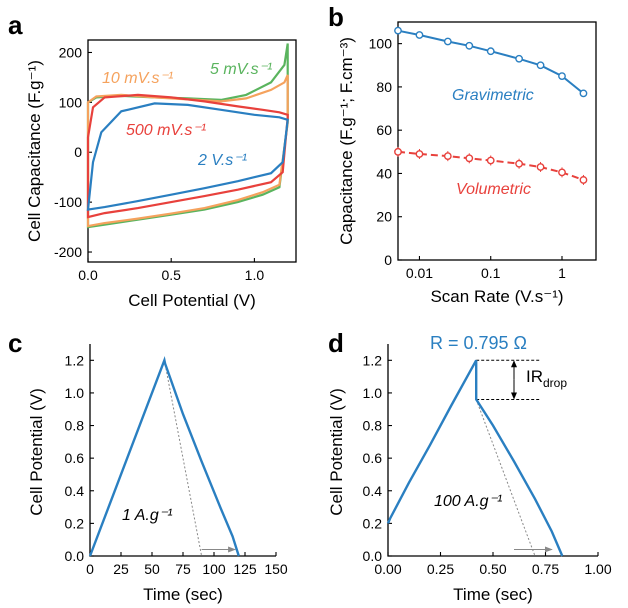 This screenshot has width=628, height=608. I want to click on panel-a-xtick-label: 0.5, so click(171, 275).